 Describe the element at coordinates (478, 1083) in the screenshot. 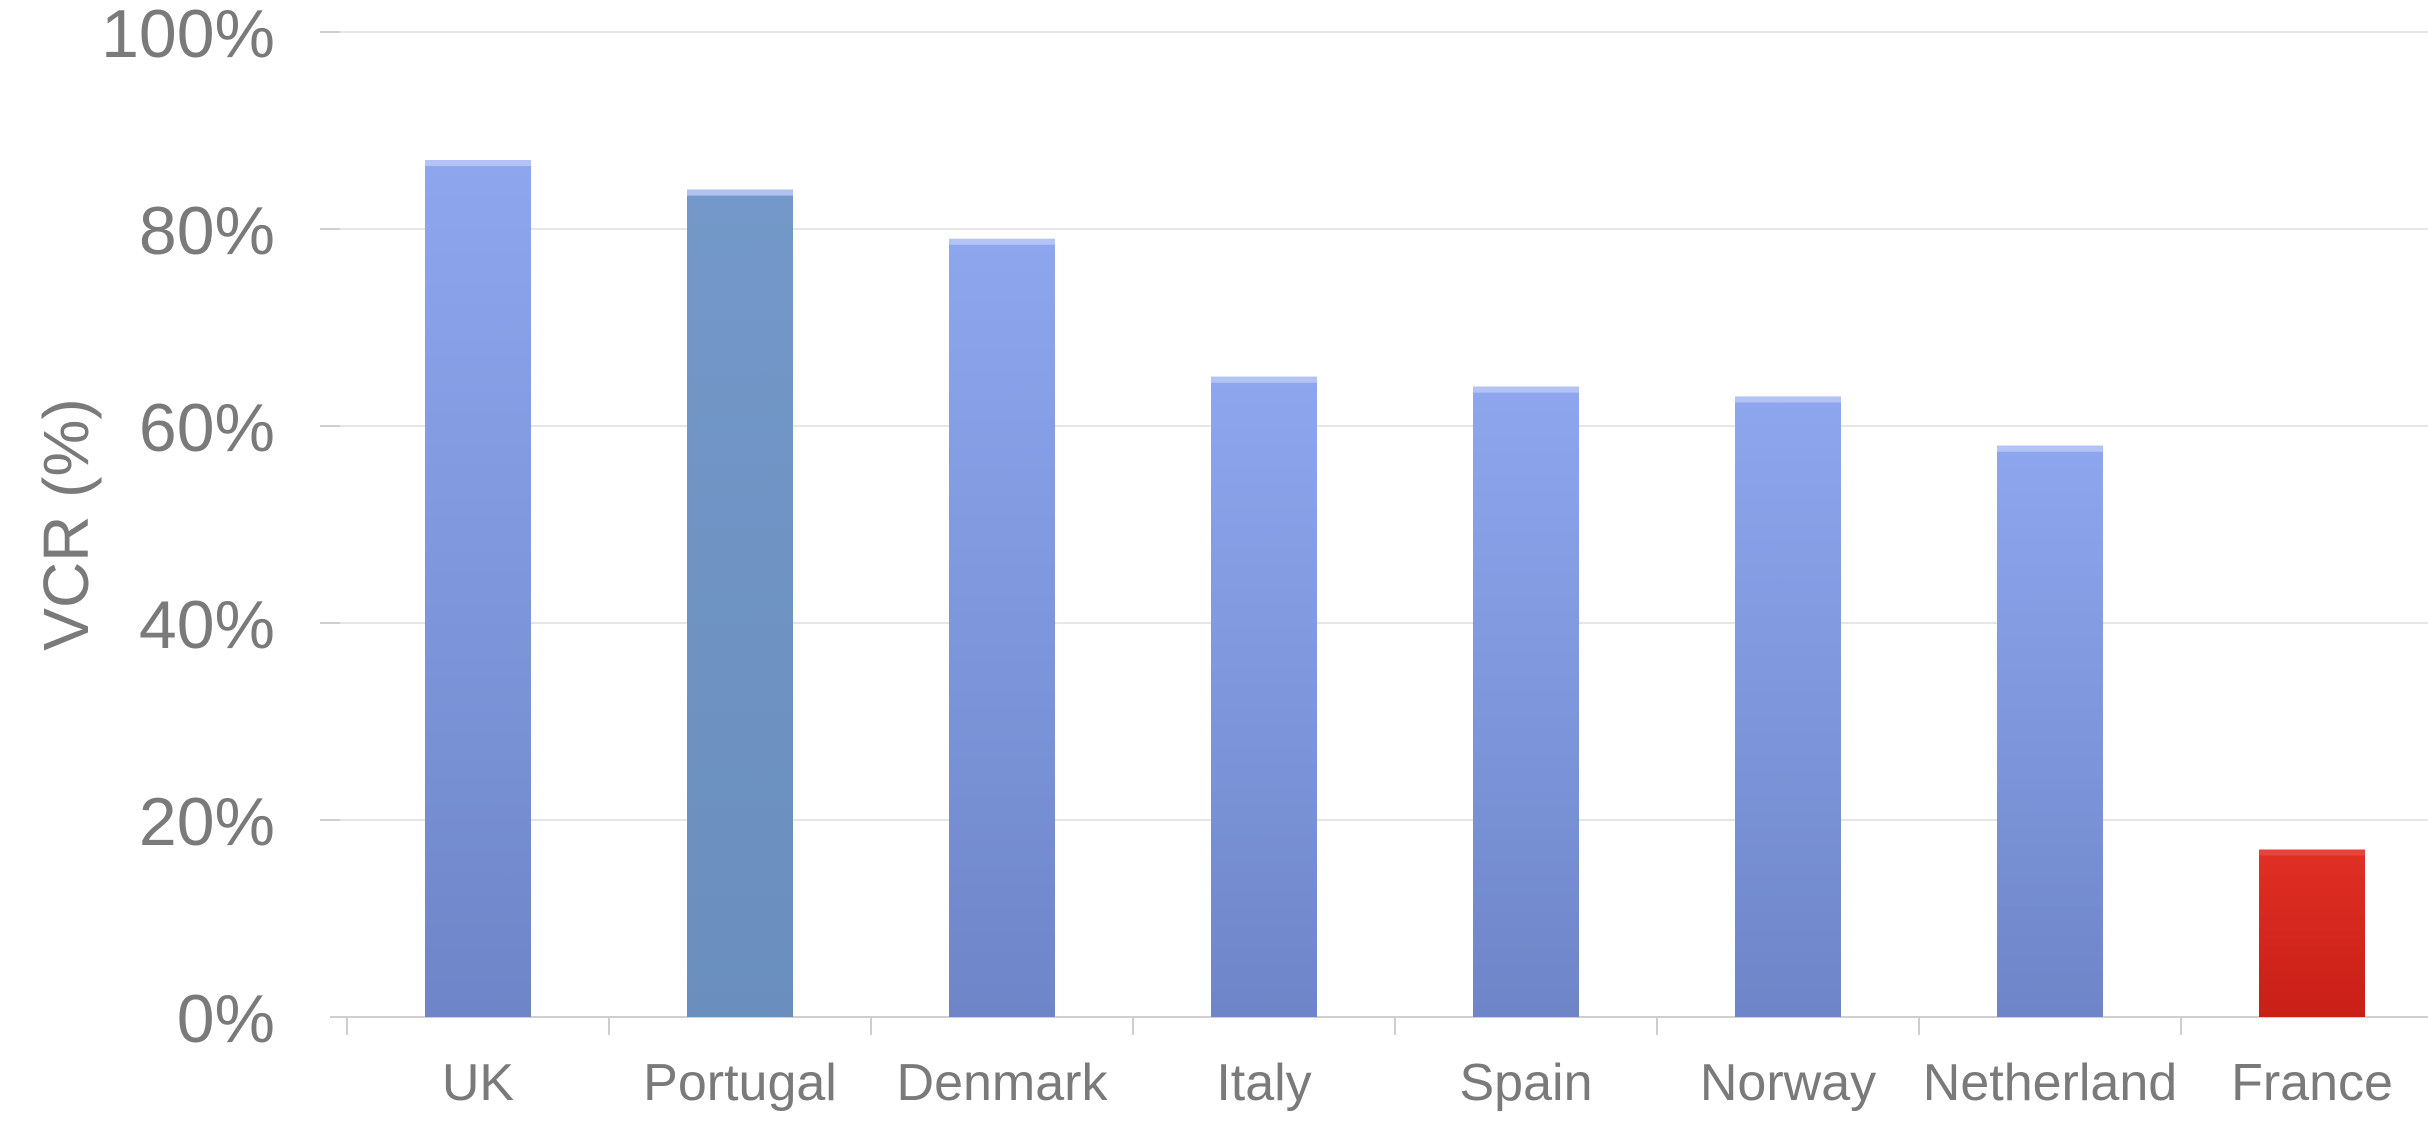

I see `x-tick-label: UK` at that location.